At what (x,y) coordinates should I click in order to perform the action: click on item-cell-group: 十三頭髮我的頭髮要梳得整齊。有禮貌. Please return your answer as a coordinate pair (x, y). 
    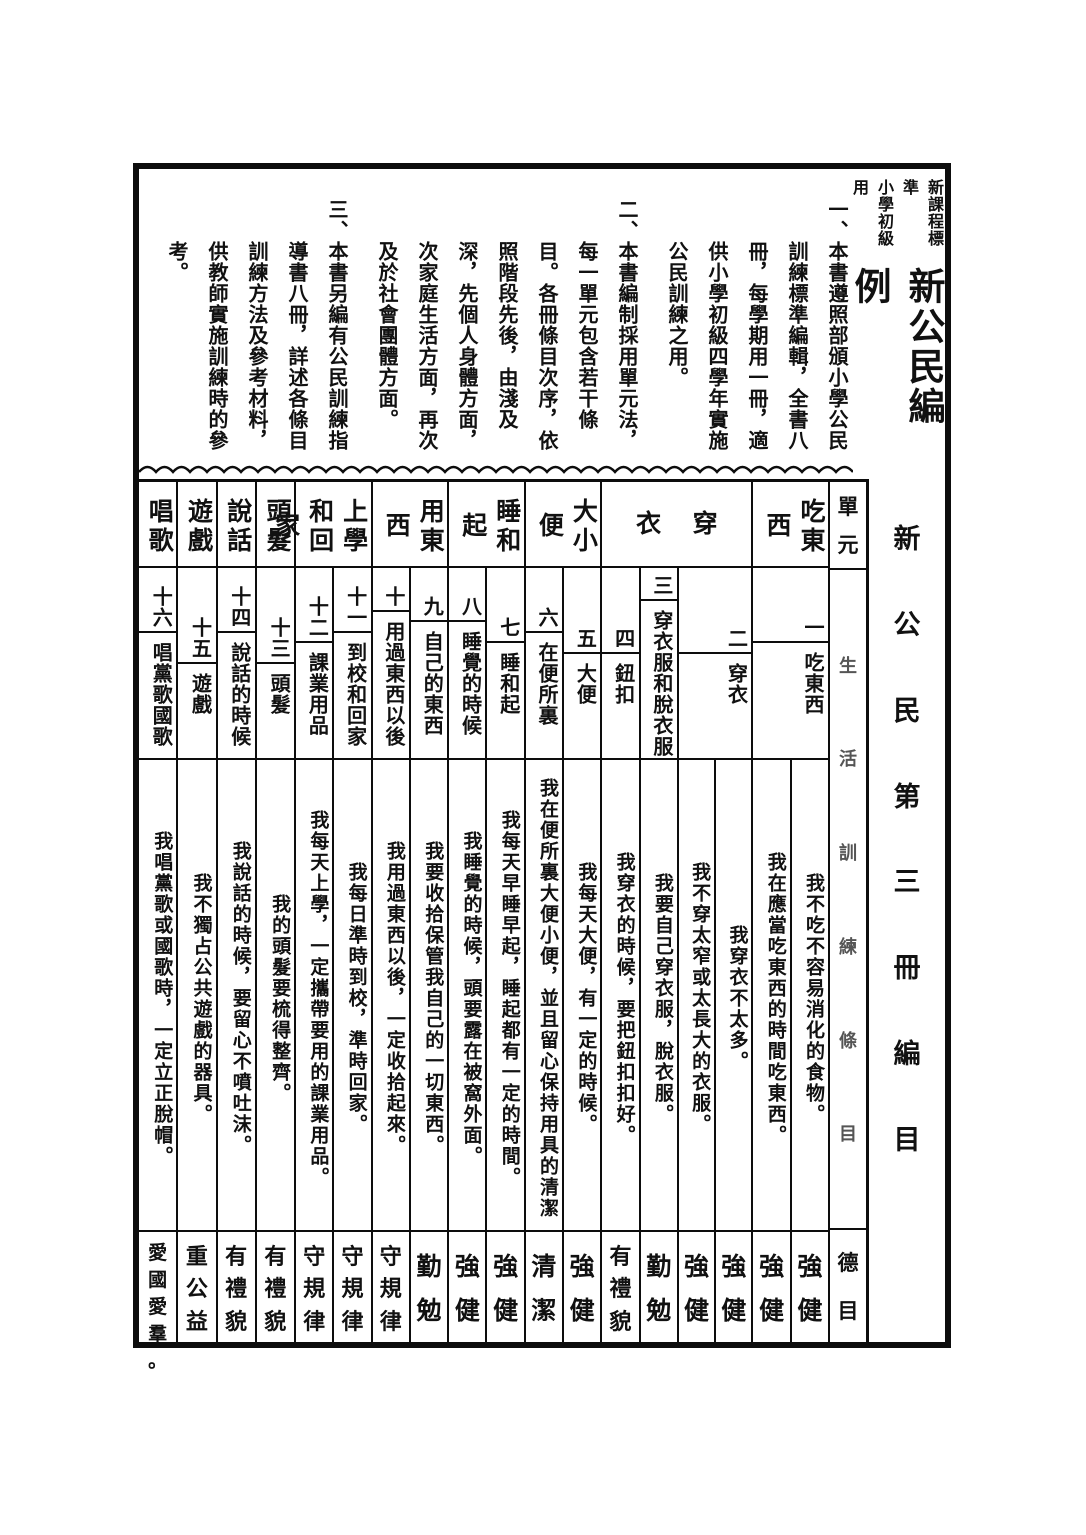
    Looking at the image, I should click on (275, 955).